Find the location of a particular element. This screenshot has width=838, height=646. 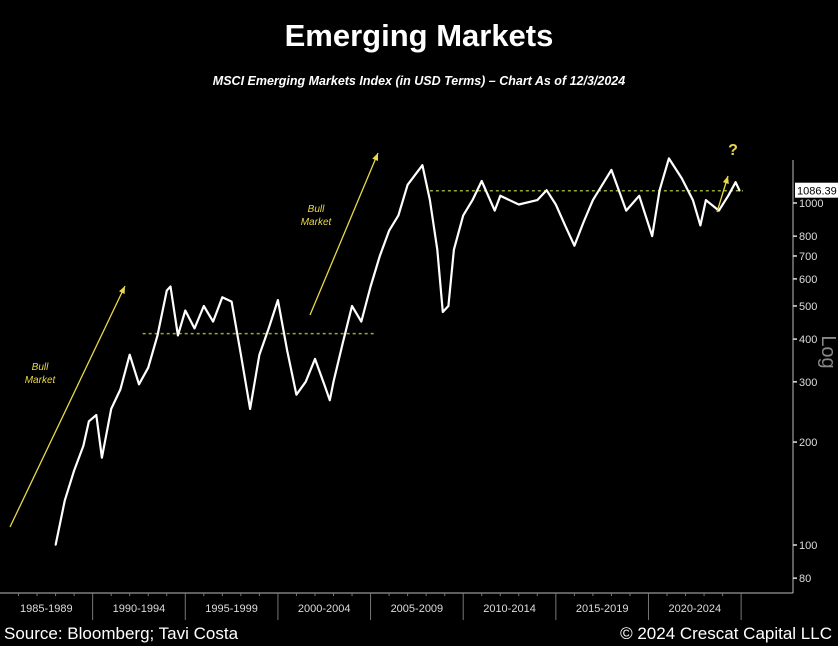

x-category-label: 2010-2014 is located at coordinates (509, 609).